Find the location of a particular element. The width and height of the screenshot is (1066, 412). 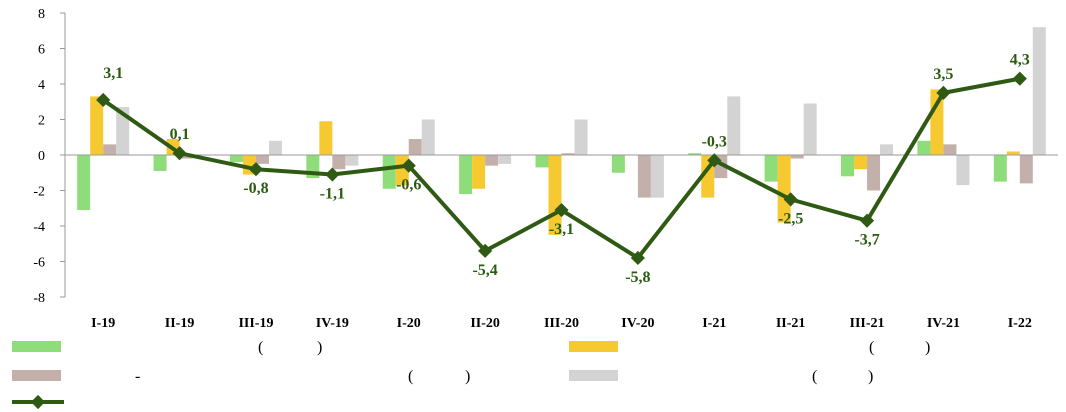

y-tick-label: -4 is located at coordinates (39, 227).